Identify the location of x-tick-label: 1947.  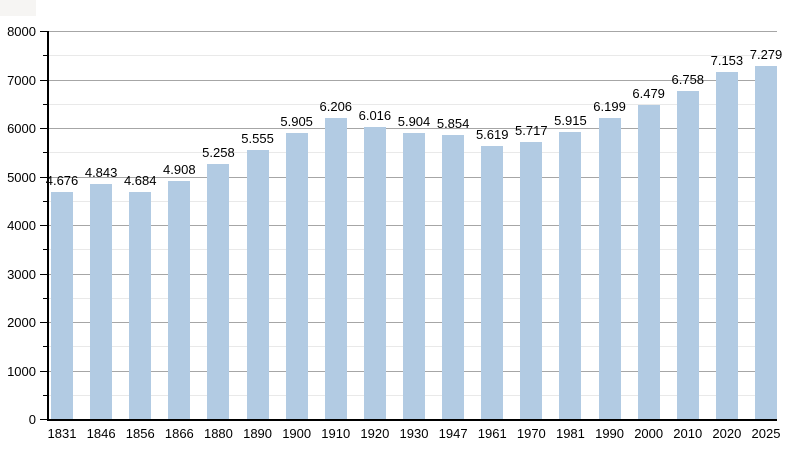
(453, 433).